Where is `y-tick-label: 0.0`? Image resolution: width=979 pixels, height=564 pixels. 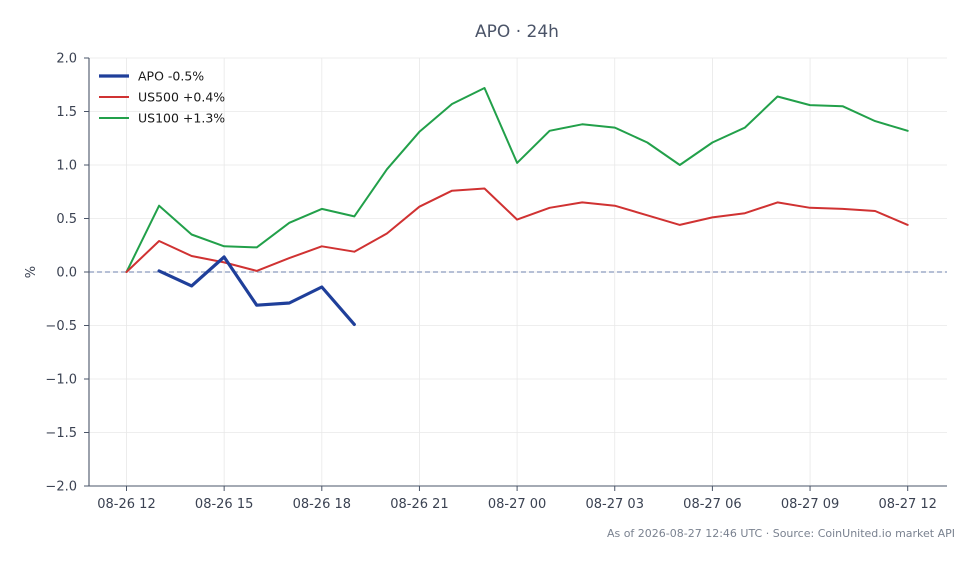 y-tick-label: 0.0 is located at coordinates (66, 273).